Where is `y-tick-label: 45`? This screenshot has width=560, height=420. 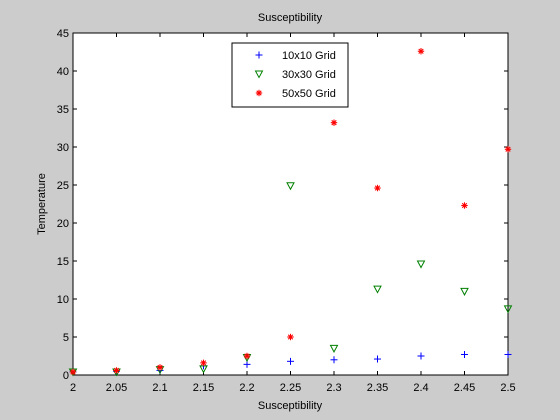 y-tick-label: 45 is located at coordinates (63, 34).